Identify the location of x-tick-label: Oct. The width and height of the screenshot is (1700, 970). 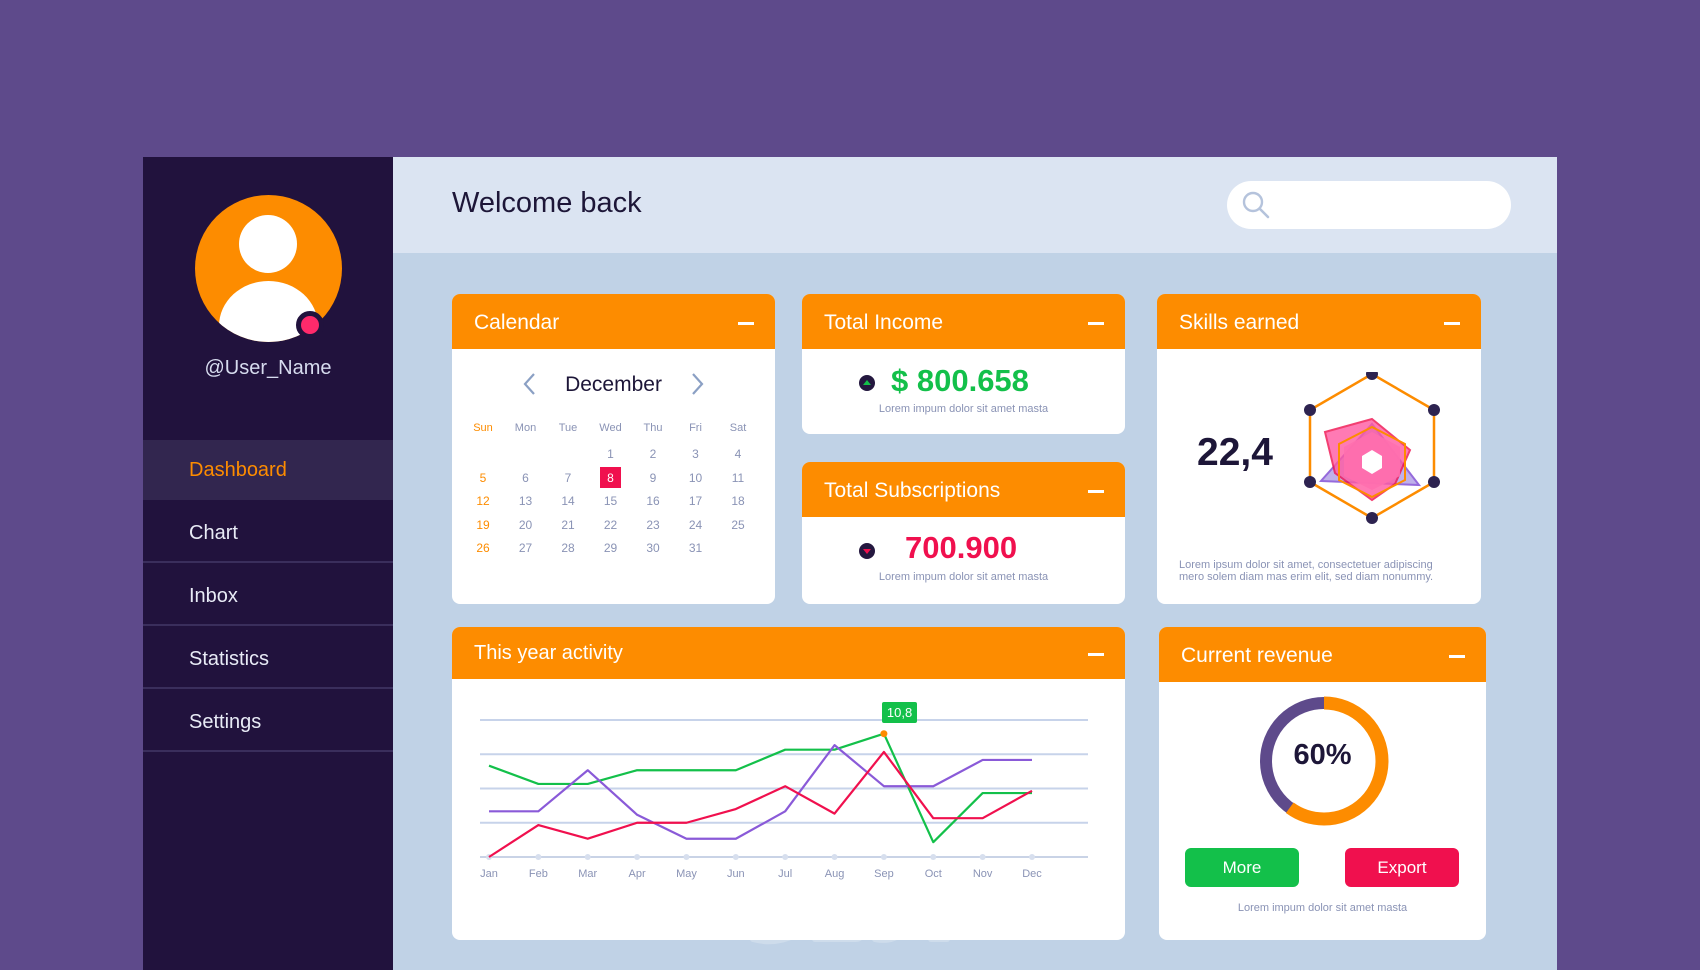
(933, 874).